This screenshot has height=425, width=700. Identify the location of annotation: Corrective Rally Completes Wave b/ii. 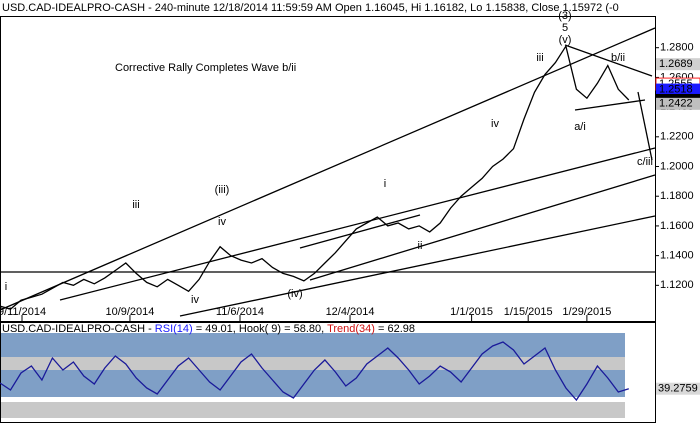
(205, 68).